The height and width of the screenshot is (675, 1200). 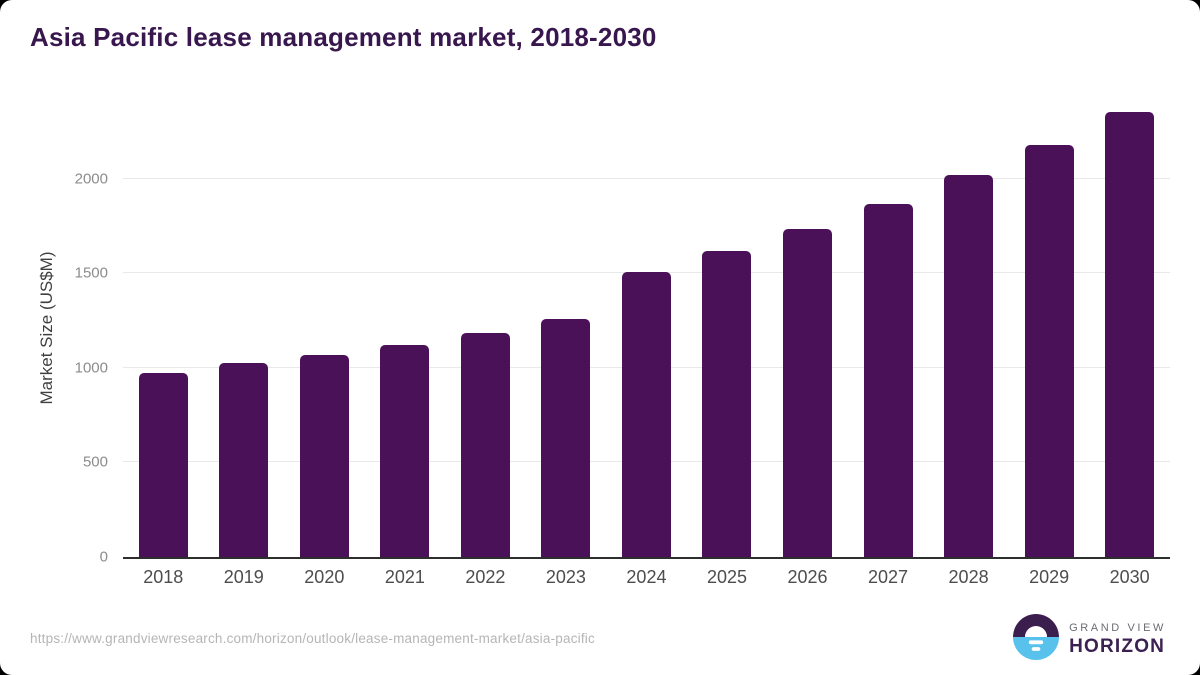 I want to click on bar-slot-2027, so click(x=888, y=328).